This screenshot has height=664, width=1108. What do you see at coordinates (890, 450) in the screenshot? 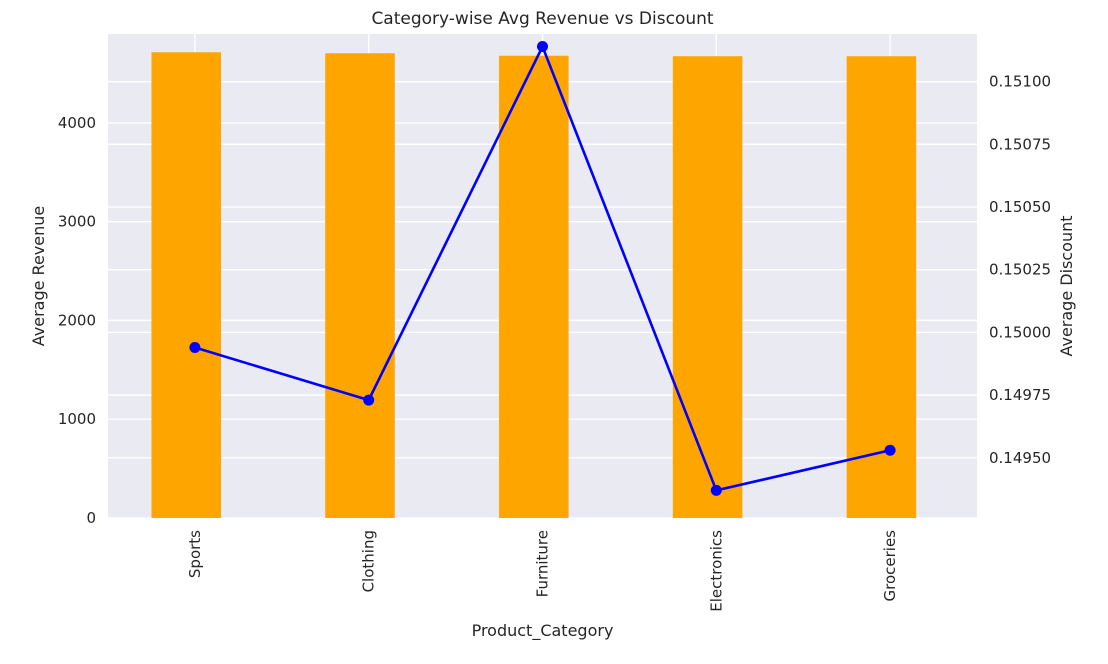
I see `point-groceries` at bounding box center [890, 450].